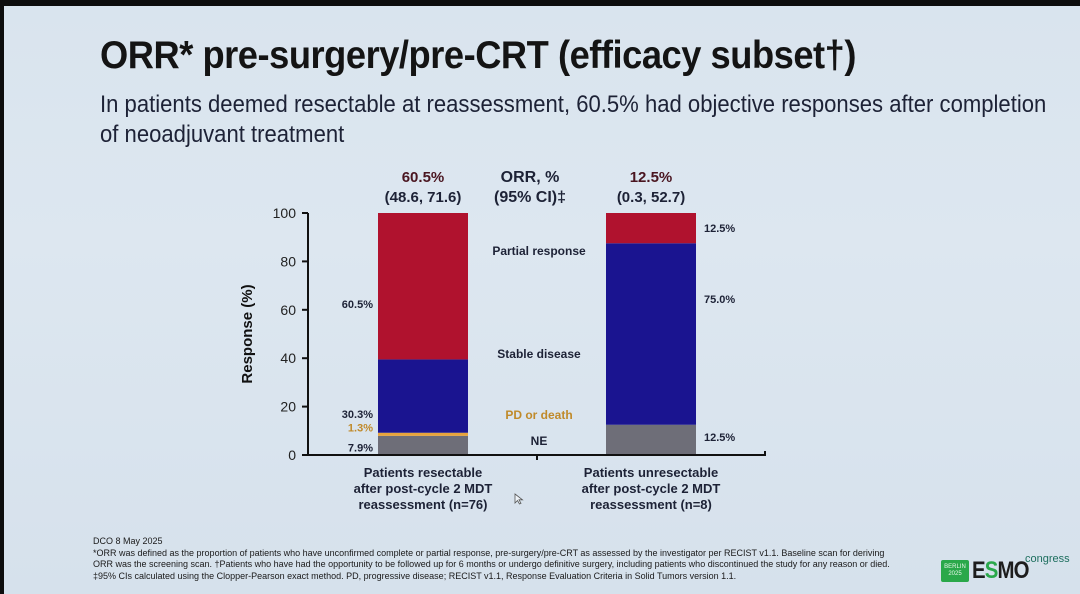 This screenshot has width=1080, height=594. I want to click on logo-badge: BERLIN 2025, so click(955, 571).